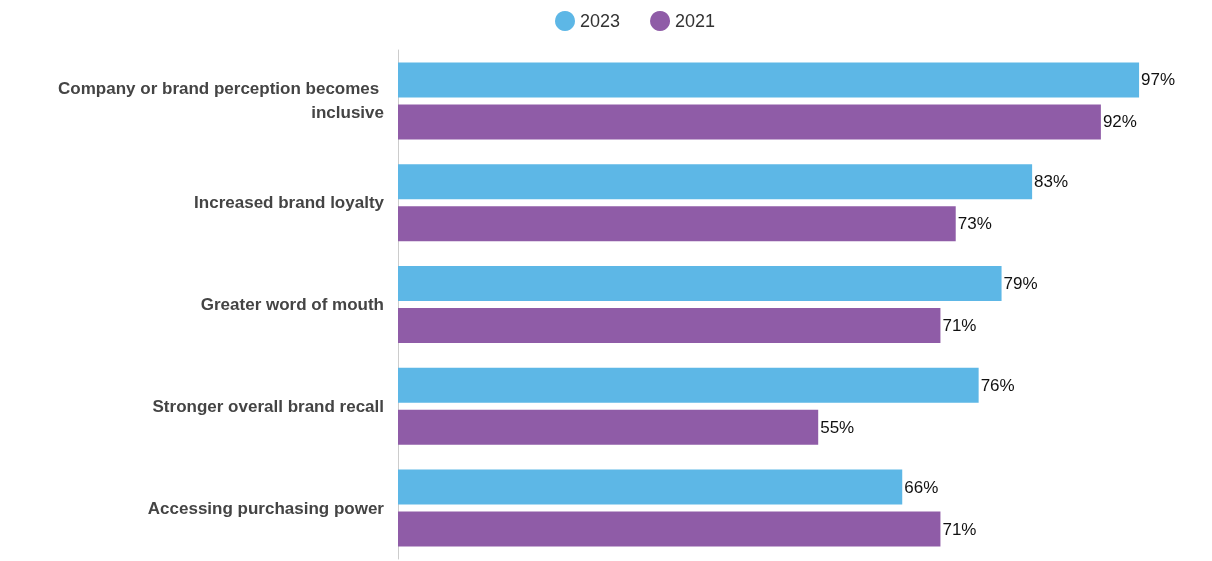 The height and width of the screenshot is (561, 1212). Describe the element at coordinates (997, 385) in the screenshot. I see `data-label: 76%` at that location.